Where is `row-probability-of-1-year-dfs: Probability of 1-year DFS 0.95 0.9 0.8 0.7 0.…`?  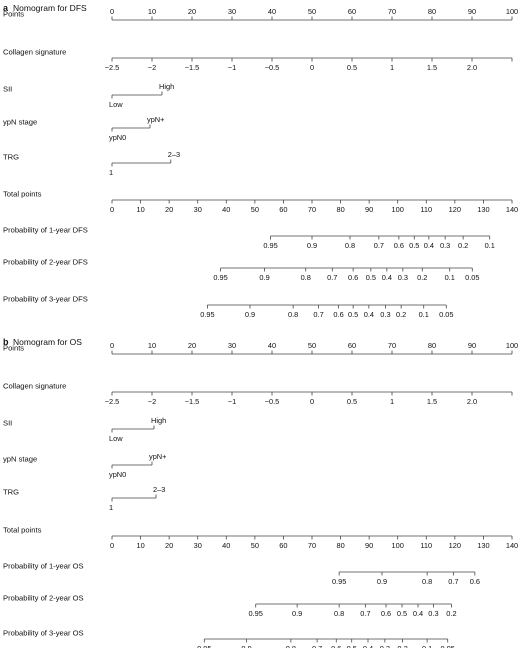
row-probability-of-1-year-dfs: Probability of 1-year DFS 0.95 0.9 0.8 0.7 0.… is located at coordinates (249, 238).